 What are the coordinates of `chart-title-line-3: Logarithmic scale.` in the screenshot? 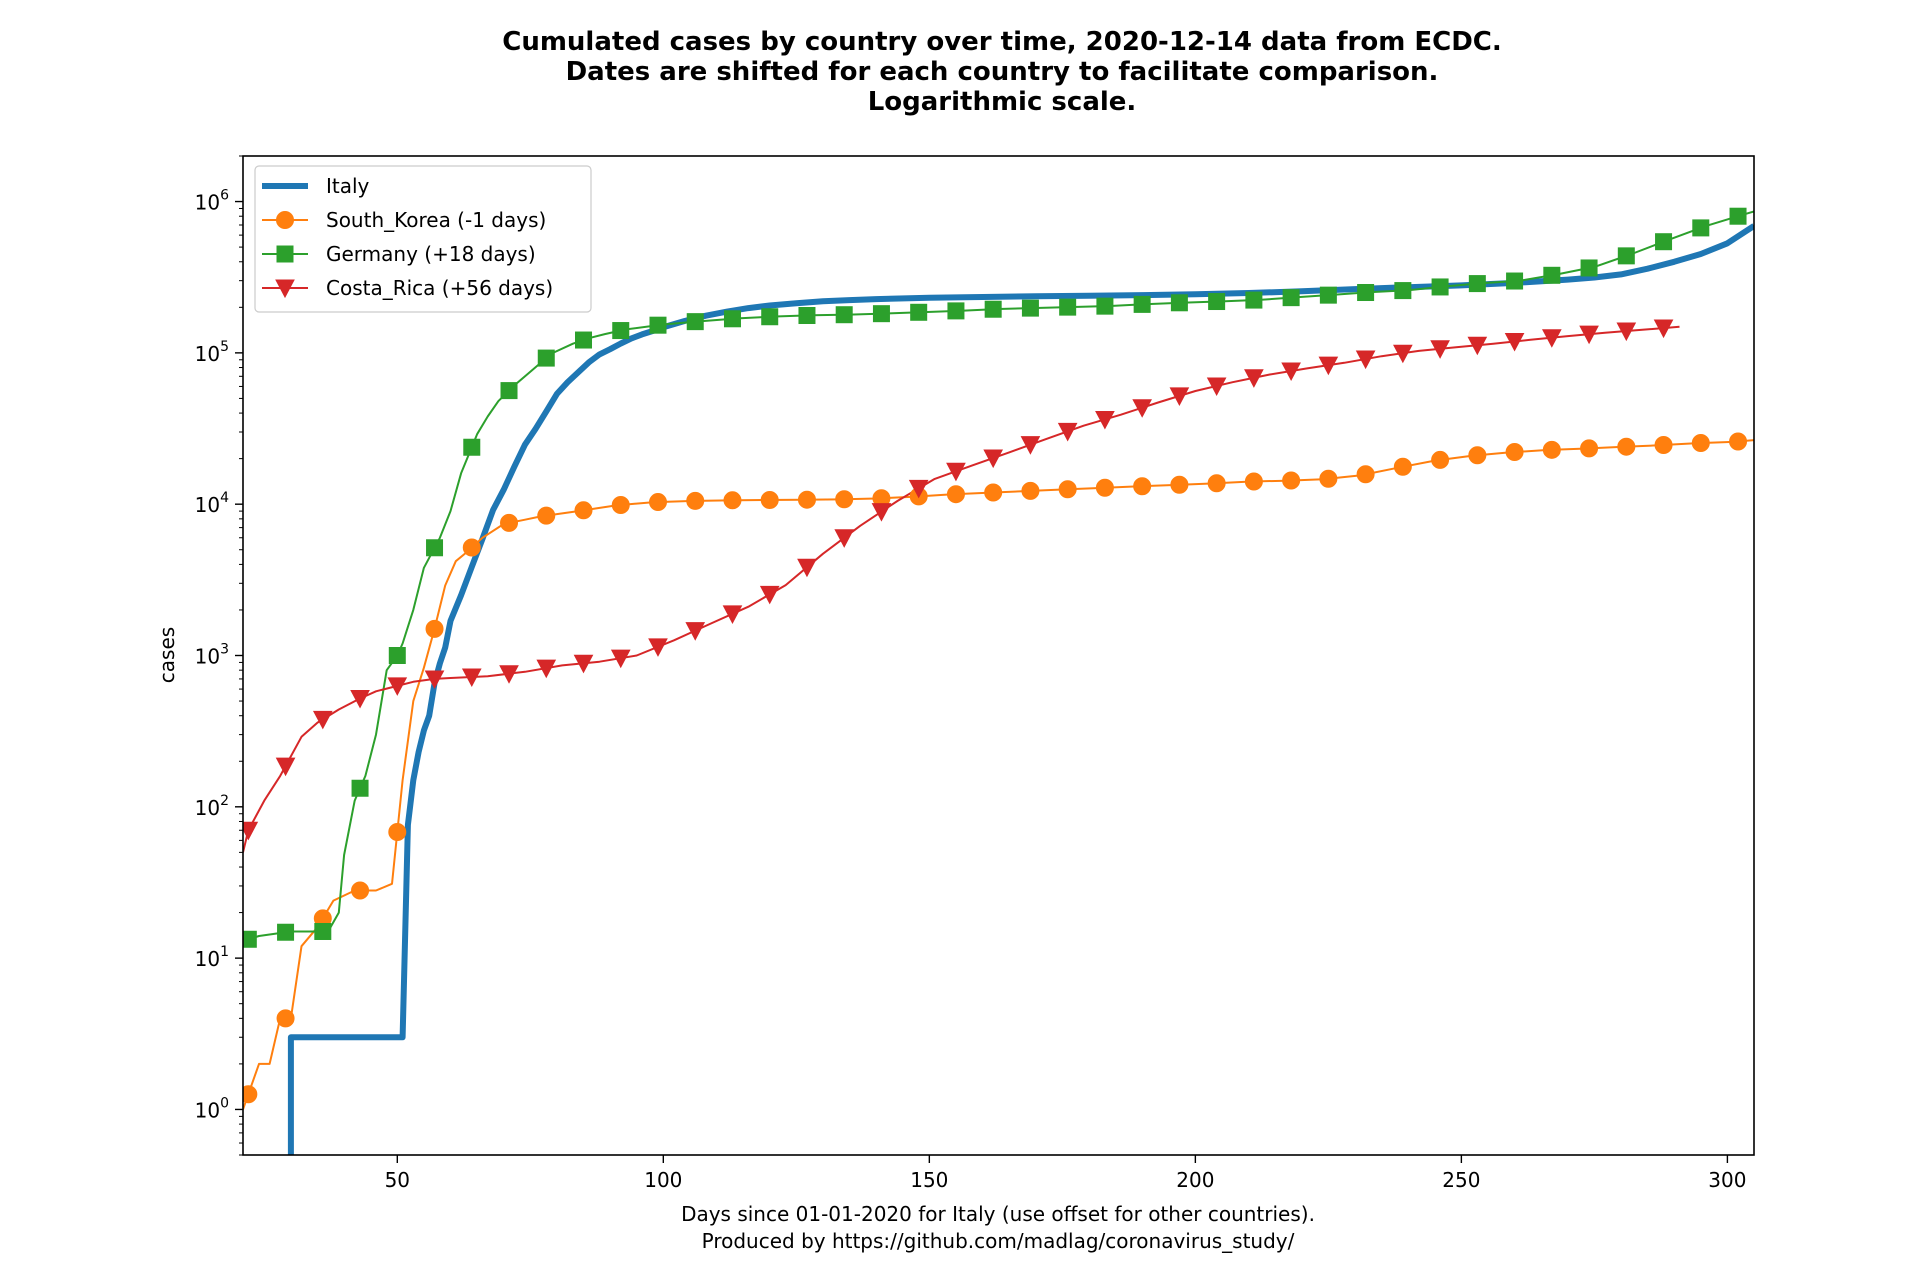 It's located at (1002, 102).